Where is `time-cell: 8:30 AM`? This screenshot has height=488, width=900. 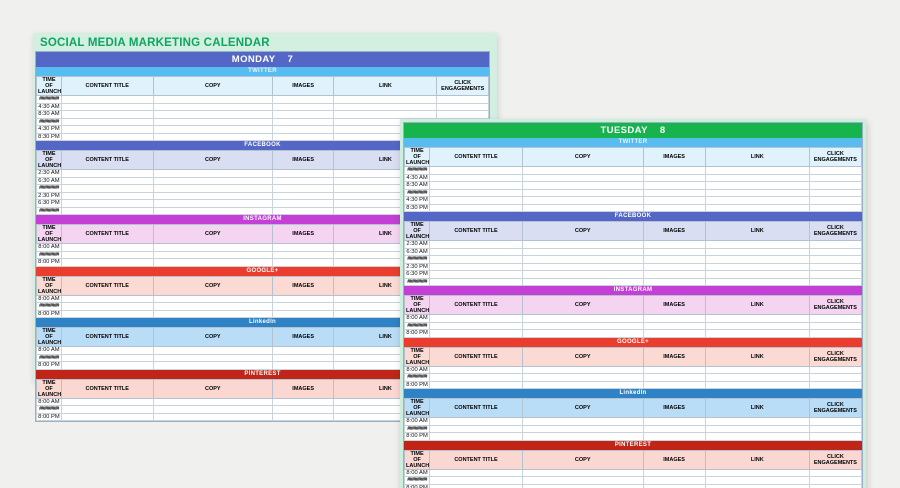 time-cell: 8:30 AM is located at coordinates (49, 114).